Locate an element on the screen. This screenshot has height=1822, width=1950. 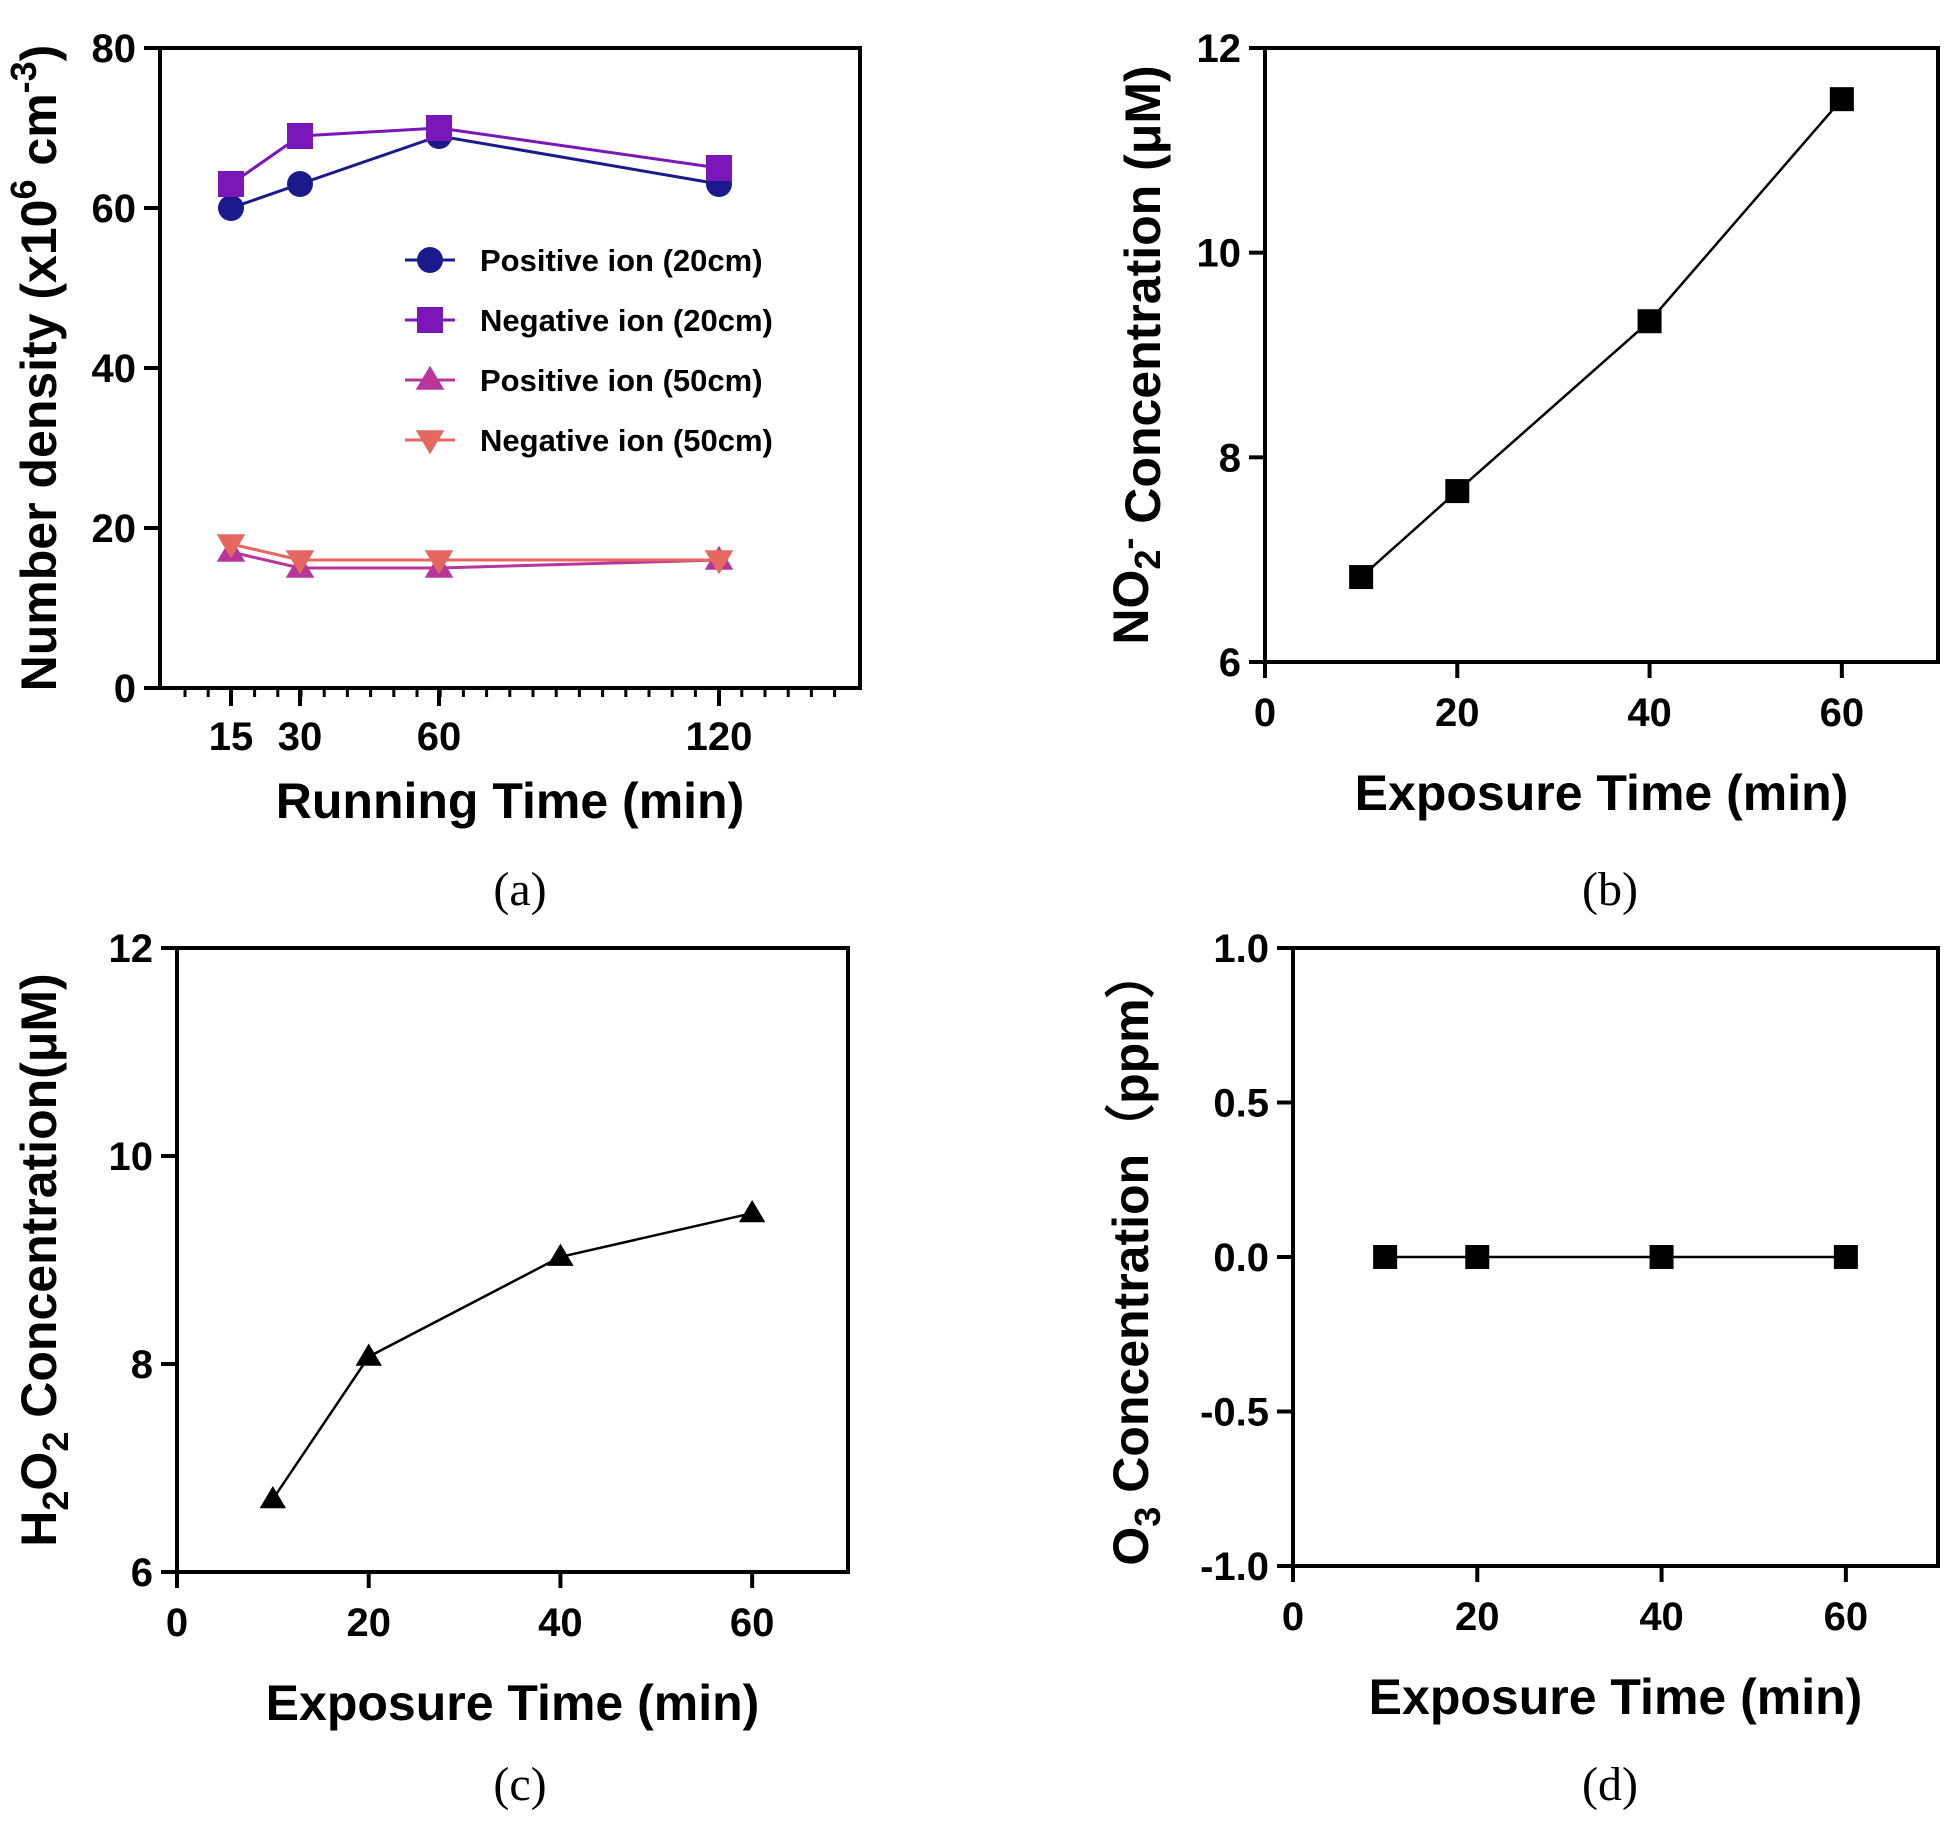
y-axis-title: O3 Concentration（ppm） is located at coordinates (1135, 1256).